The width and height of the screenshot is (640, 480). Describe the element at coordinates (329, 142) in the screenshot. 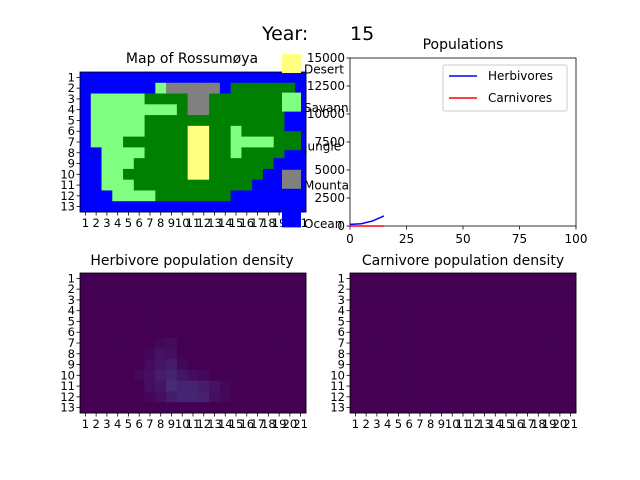

I see `y-tick-label: 7500` at that location.